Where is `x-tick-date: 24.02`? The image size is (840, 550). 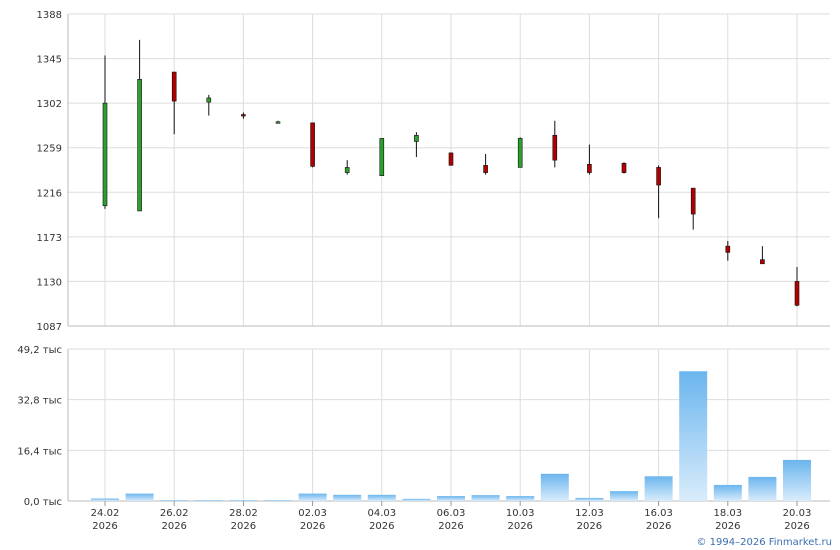
x-tick-date: 24.02 is located at coordinates (105, 513).